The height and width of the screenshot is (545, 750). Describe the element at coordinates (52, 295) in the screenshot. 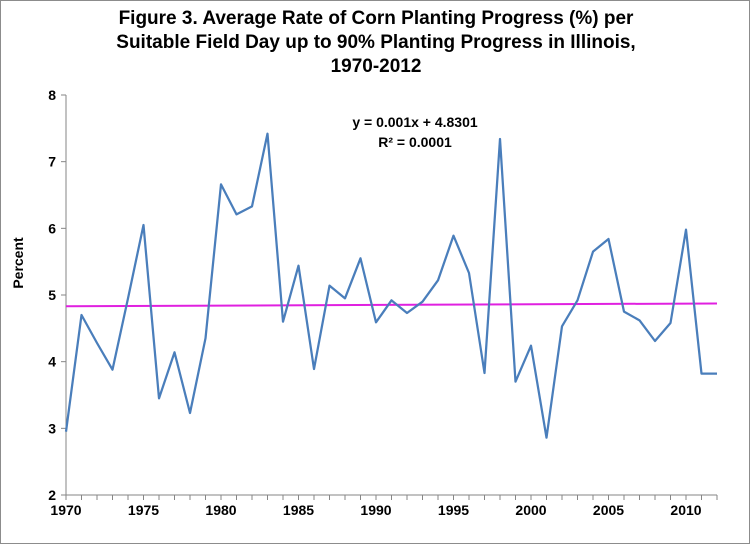

I see `y-tick-label: 5` at that location.